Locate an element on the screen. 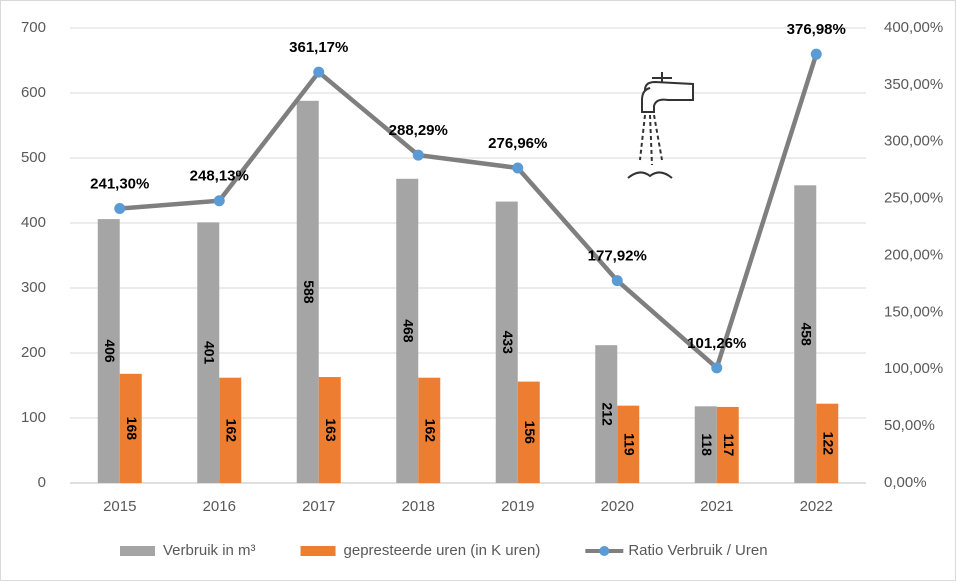  x-tick-label: 2020 is located at coordinates (617, 506).